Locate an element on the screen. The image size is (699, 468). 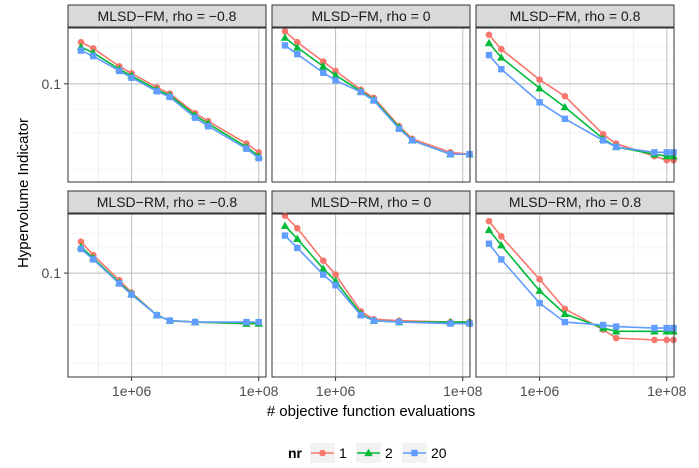
legend-title: nr is located at coordinates (295, 453).